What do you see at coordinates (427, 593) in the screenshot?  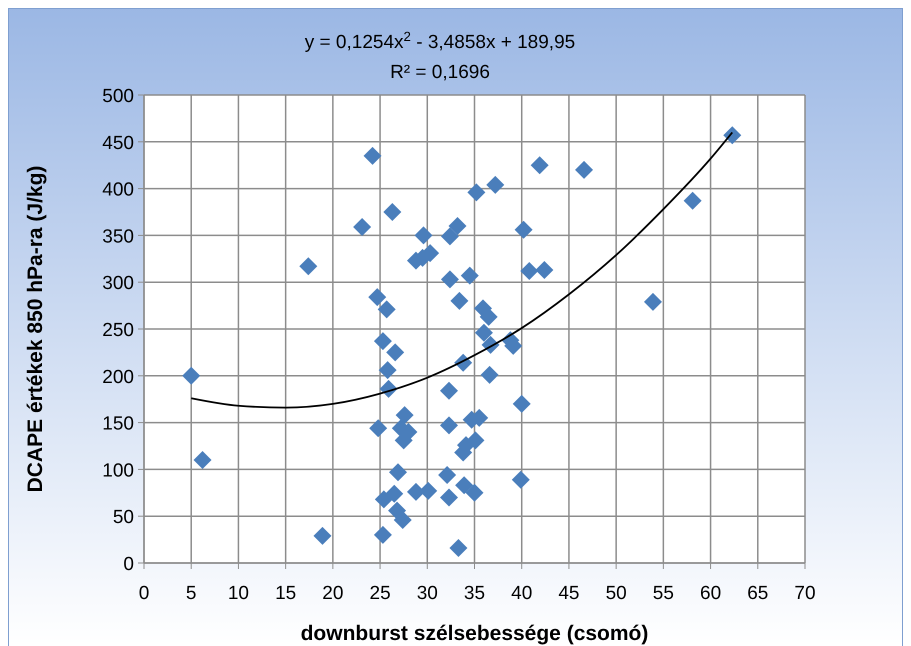 I see `x-tick-label: 30` at bounding box center [427, 593].